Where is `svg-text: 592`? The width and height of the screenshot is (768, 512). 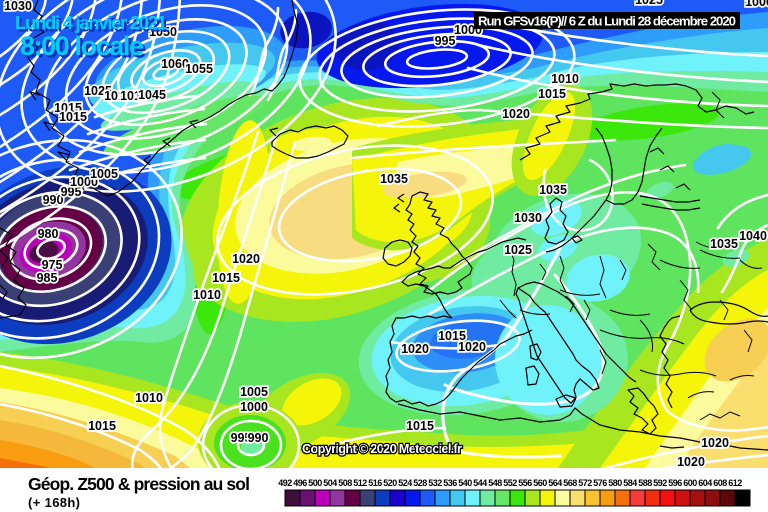
svg-text: 592 is located at coordinates (660, 483).